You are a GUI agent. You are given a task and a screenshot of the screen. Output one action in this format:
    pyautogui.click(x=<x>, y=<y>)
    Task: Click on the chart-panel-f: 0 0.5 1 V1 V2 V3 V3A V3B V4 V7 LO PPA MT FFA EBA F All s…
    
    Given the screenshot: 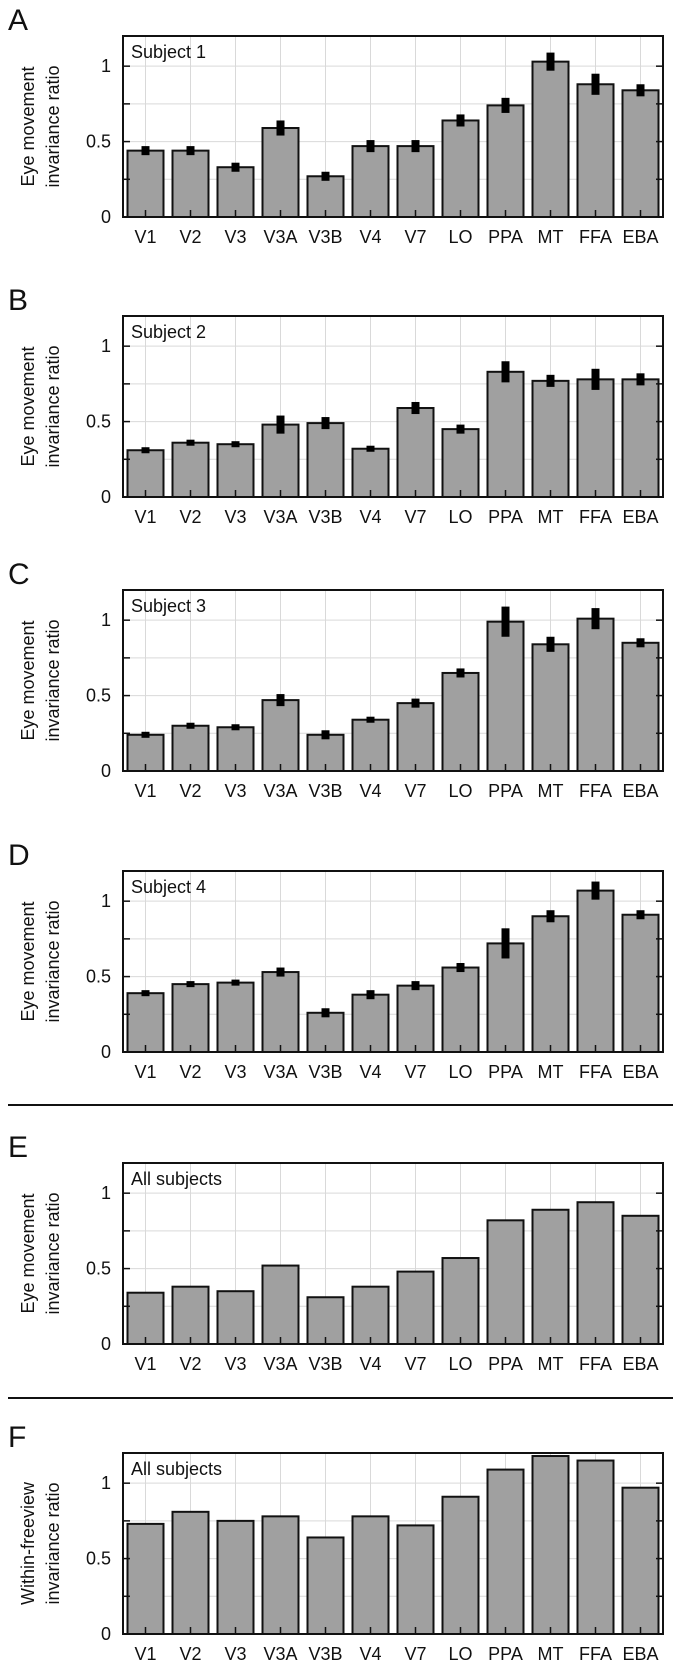 What is the action you would take?
    pyautogui.click(x=336, y=1542)
    